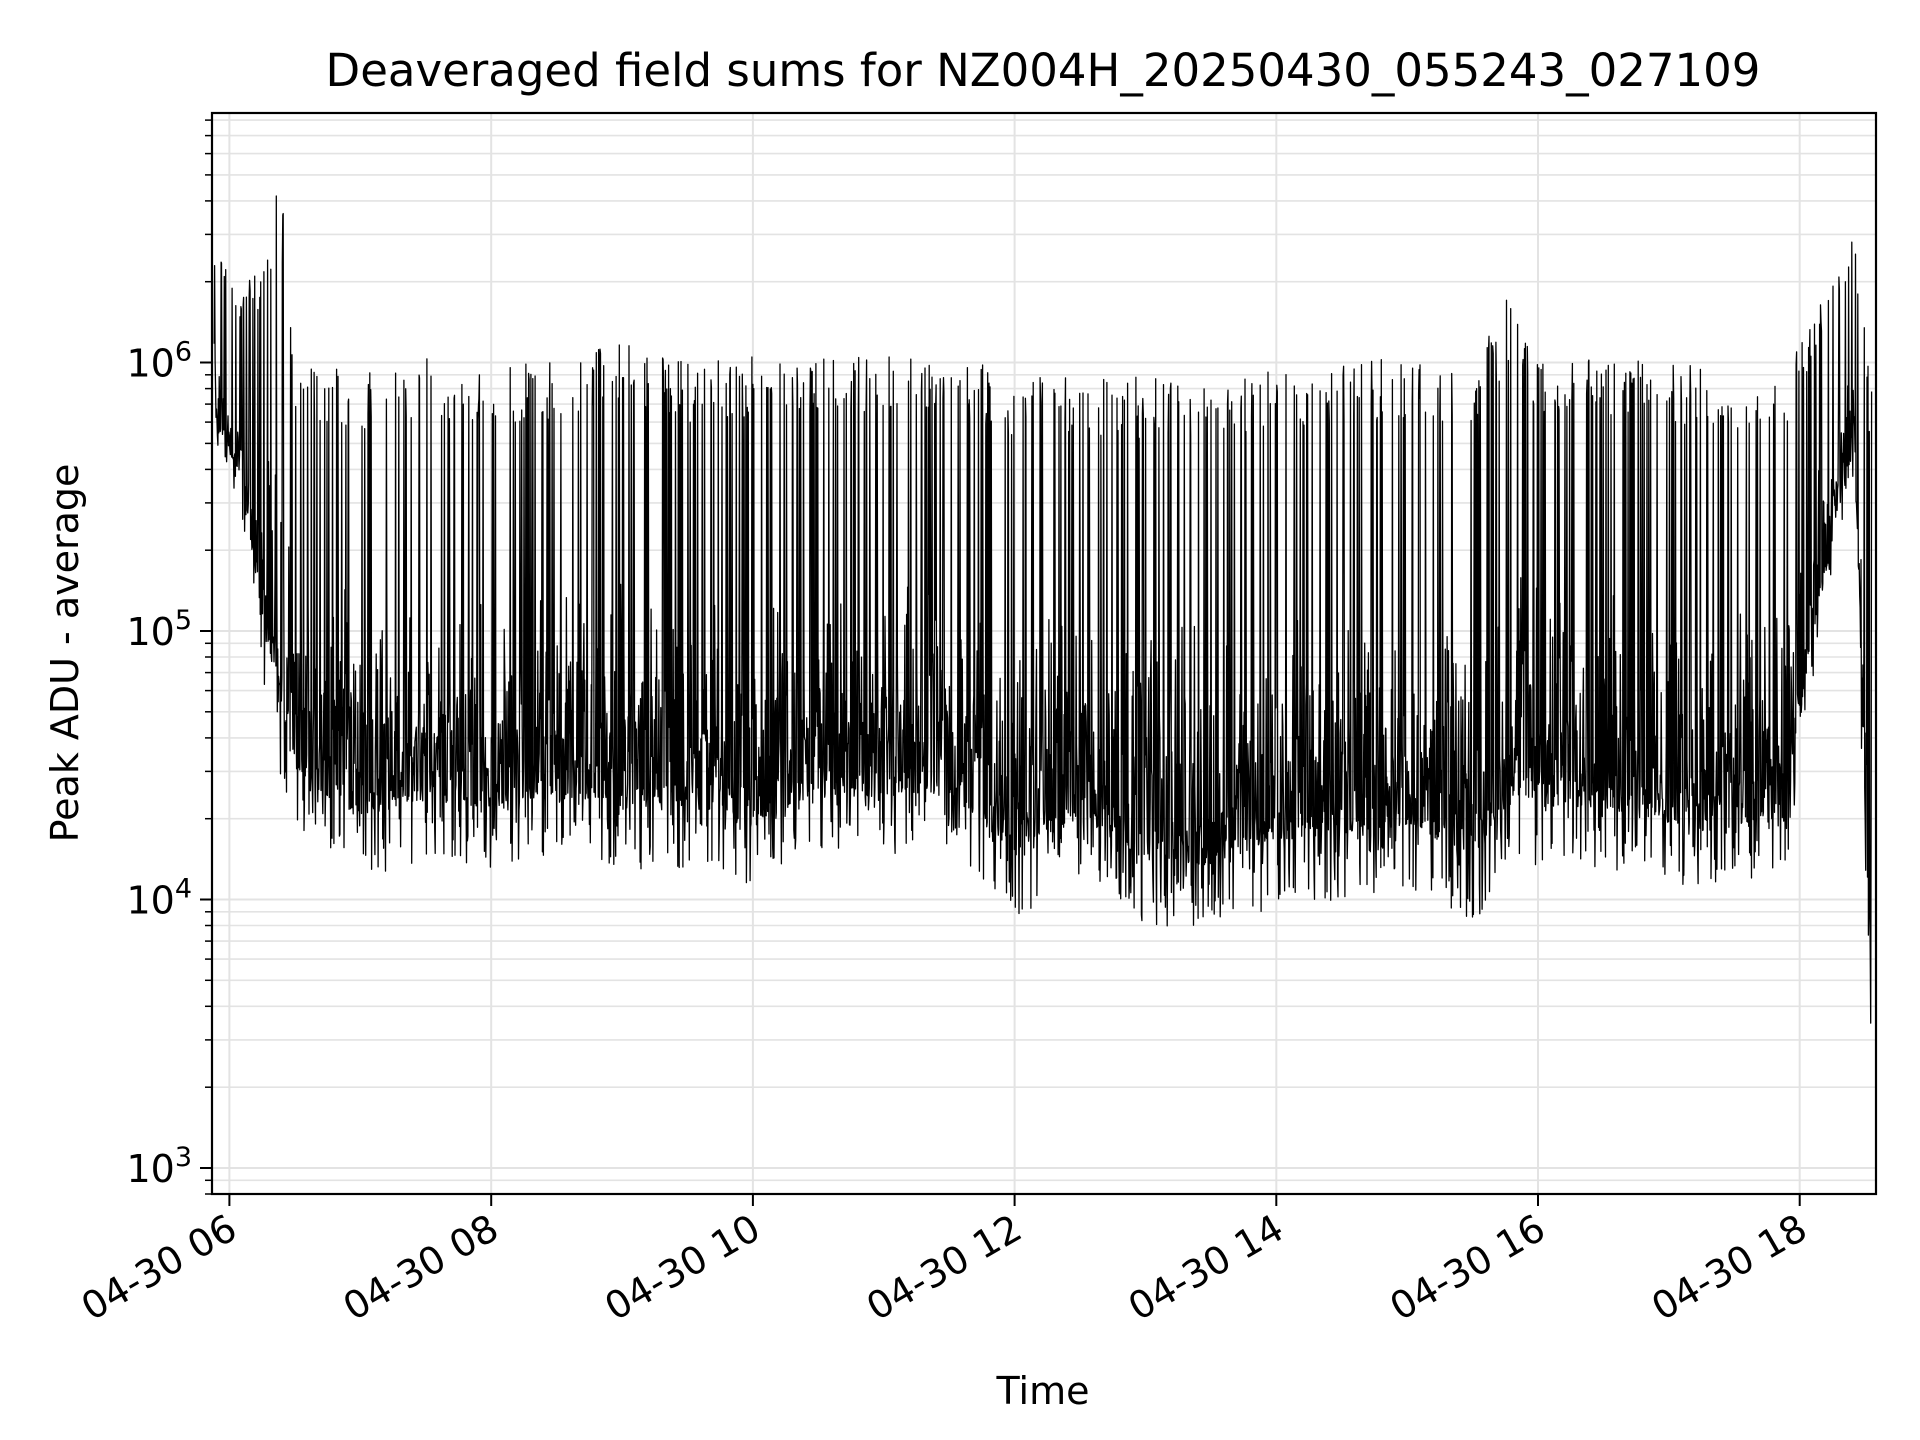  What do you see at coordinates (159, 361) in the screenshot?
I see `y-tick-label: 106` at bounding box center [159, 361].